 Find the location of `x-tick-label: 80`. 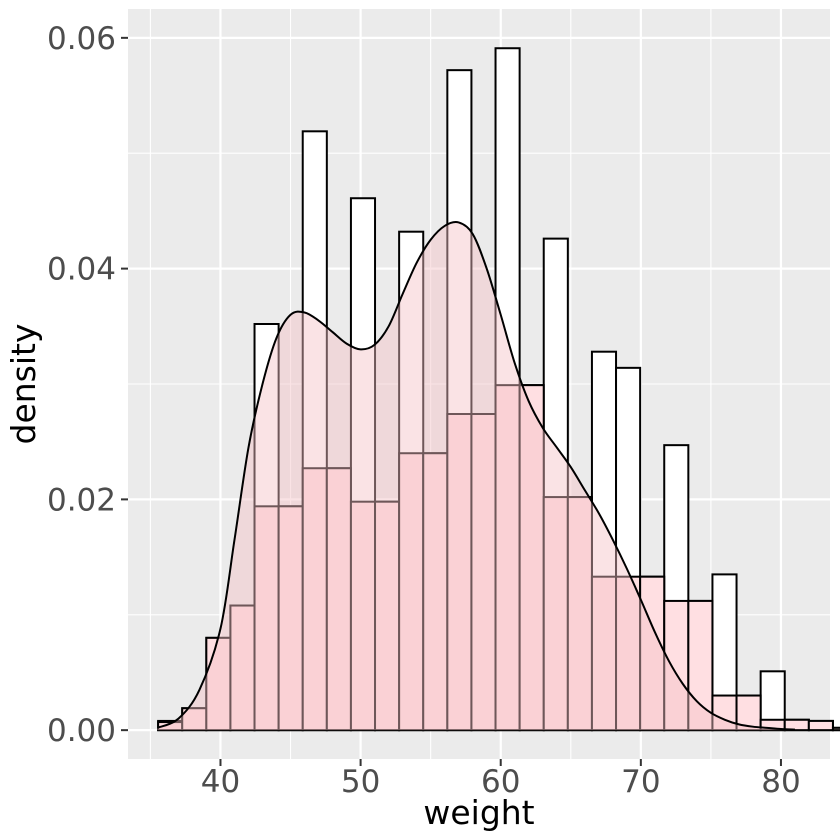

x-tick-label: 80 is located at coordinates (780, 782).